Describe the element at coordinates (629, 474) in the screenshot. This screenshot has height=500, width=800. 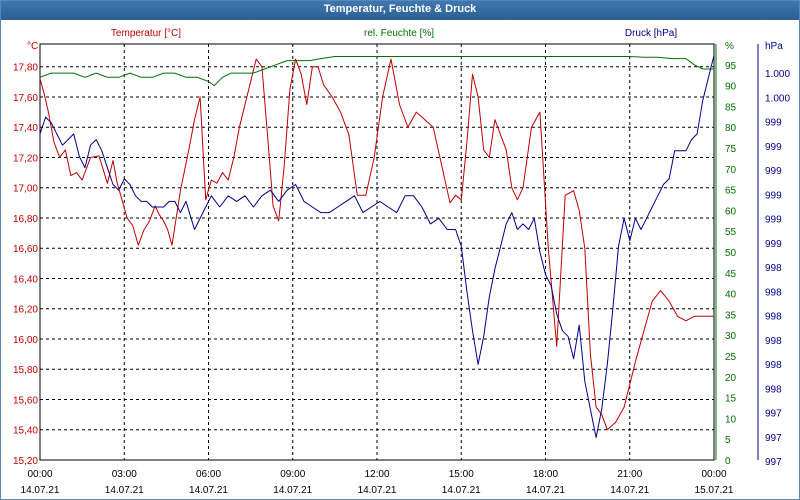
I see `x-tick-time: 21:00` at that location.